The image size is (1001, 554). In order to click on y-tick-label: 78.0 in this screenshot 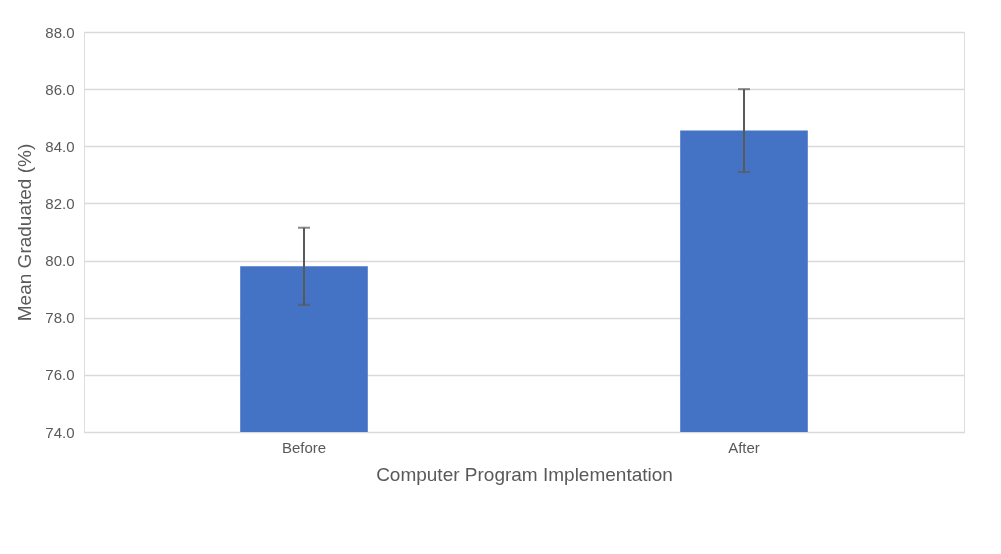, I will do `click(60, 318)`.